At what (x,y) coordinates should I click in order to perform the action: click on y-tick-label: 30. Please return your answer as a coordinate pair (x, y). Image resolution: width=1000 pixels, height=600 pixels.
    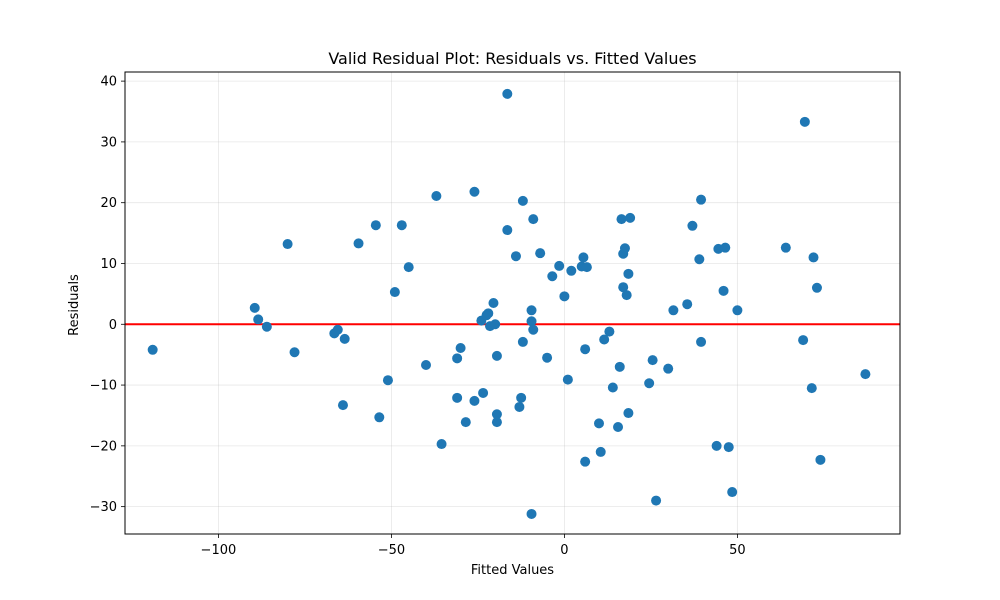
    Looking at the image, I should click on (108, 142).